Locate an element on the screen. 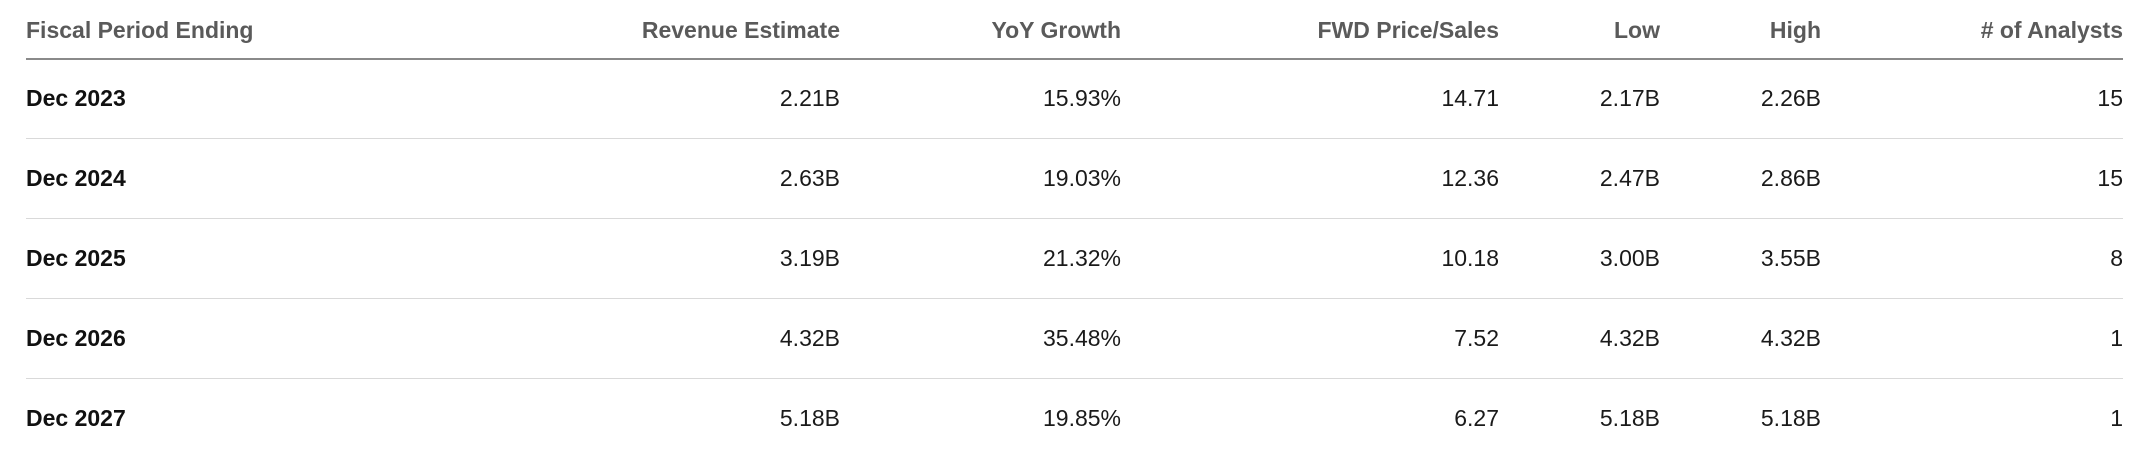 The height and width of the screenshot is (450, 2144). value-cell: 3.00B is located at coordinates (1629, 258).